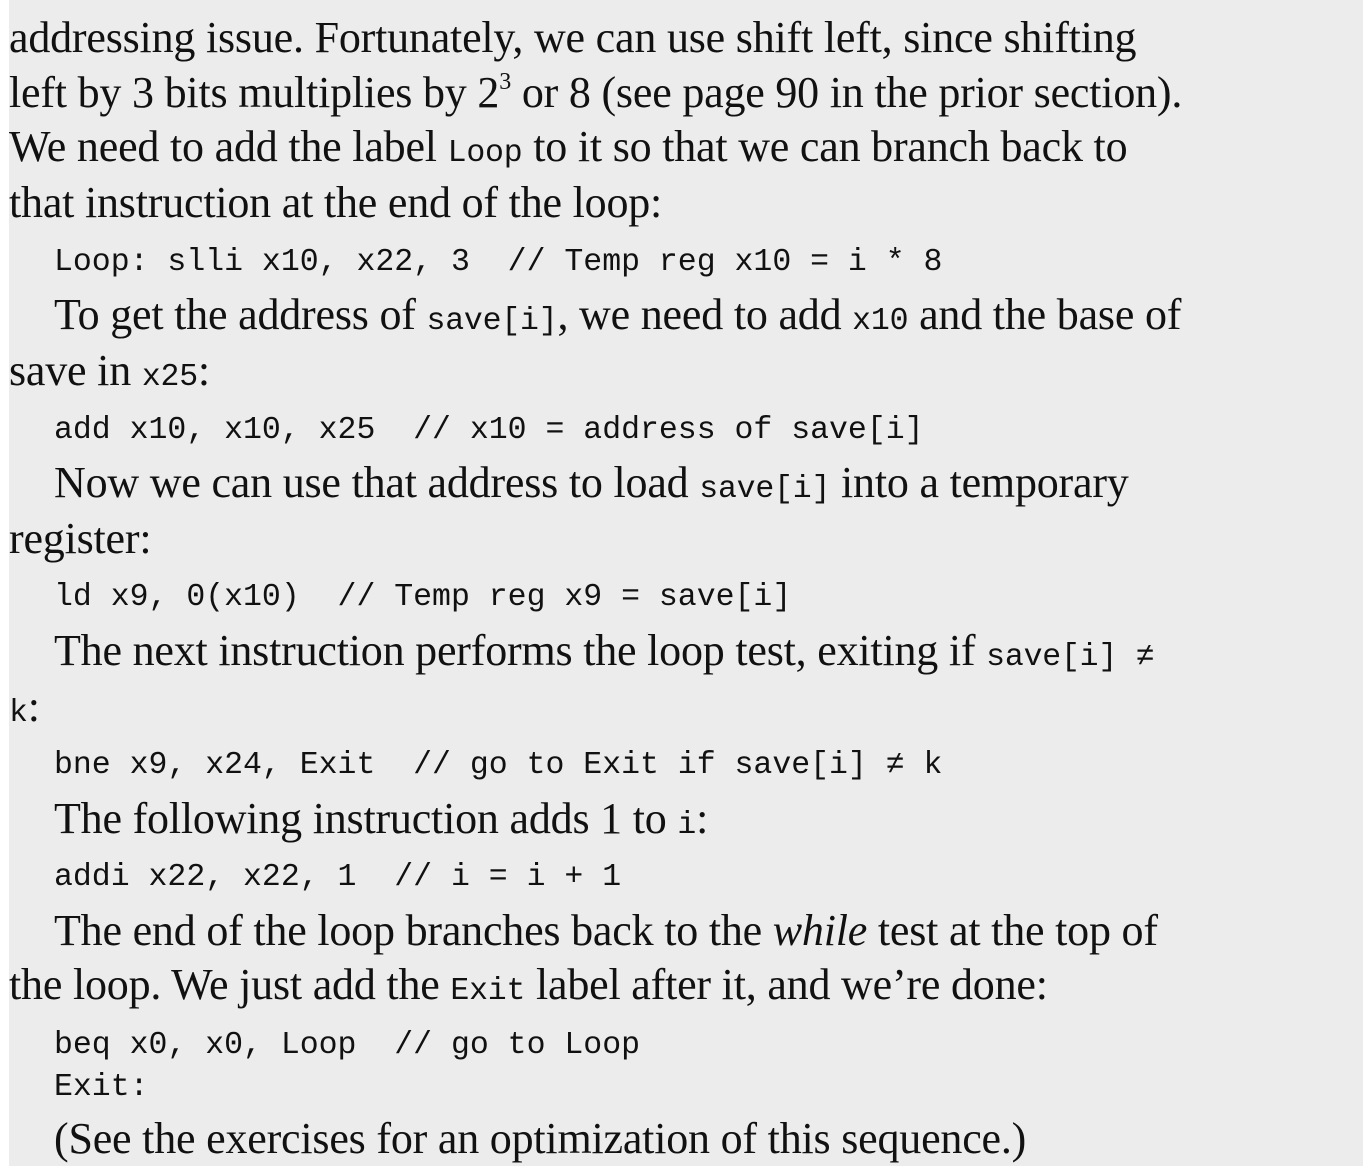 The height and width of the screenshot is (1176, 1372). What do you see at coordinates (423, 597) in the screenshot?
I see `code-line: ld x9, 0(x10) // Temp reg x9 = save[i]` at bounding box center [423, 597].